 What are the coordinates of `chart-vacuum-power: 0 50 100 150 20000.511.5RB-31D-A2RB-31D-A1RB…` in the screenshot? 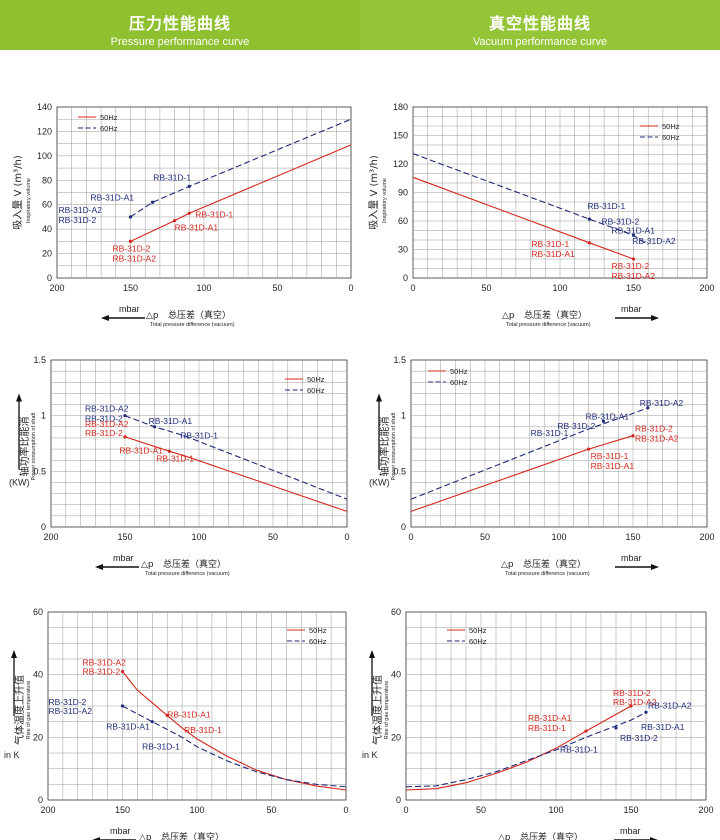 It's located at (542, 466).